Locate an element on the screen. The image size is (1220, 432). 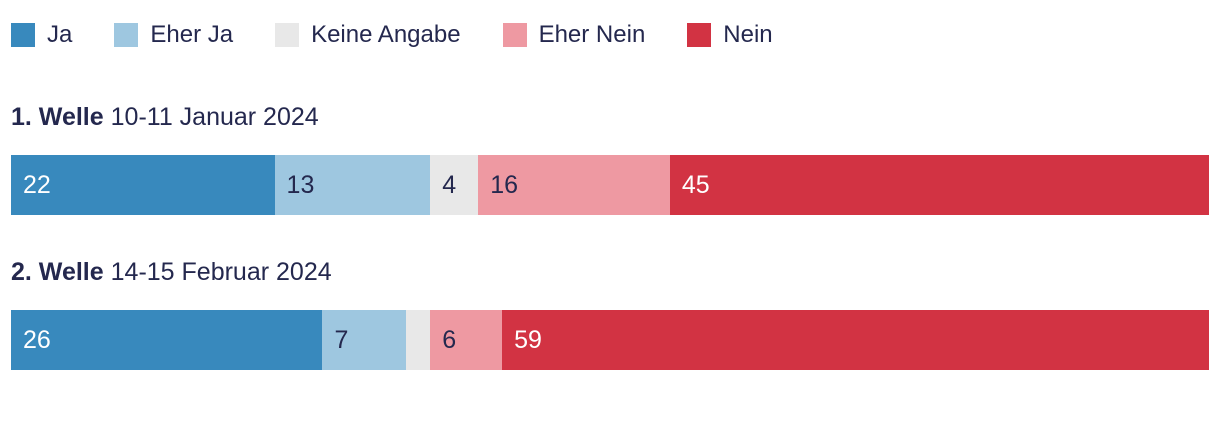
wave-1-value-eher-ja: 13 is located at coordinates (300, 184).